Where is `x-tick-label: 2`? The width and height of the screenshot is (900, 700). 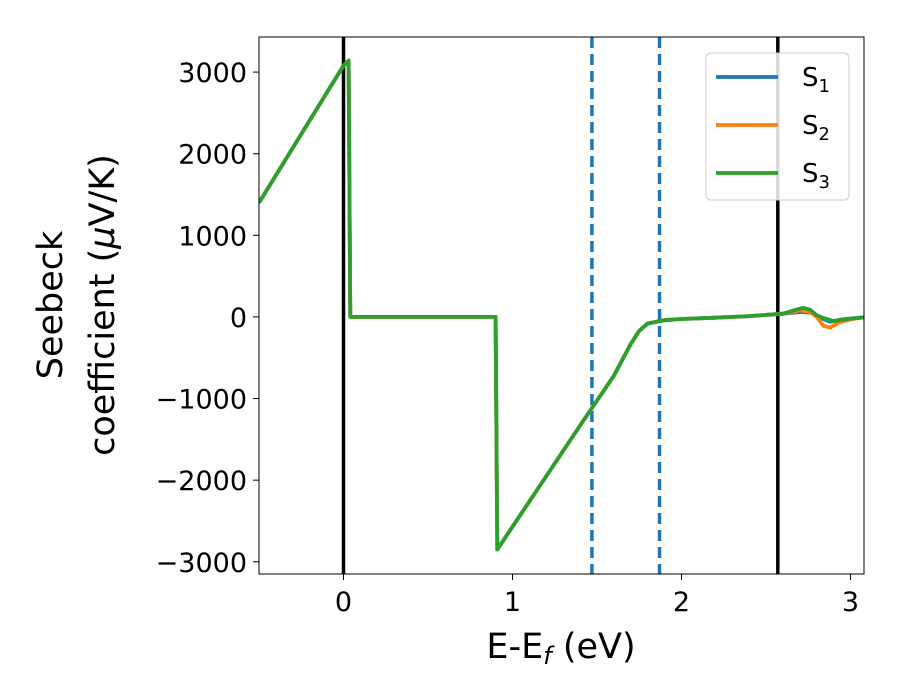
x-tick-label: 2 is located at coordinates (681, 602).